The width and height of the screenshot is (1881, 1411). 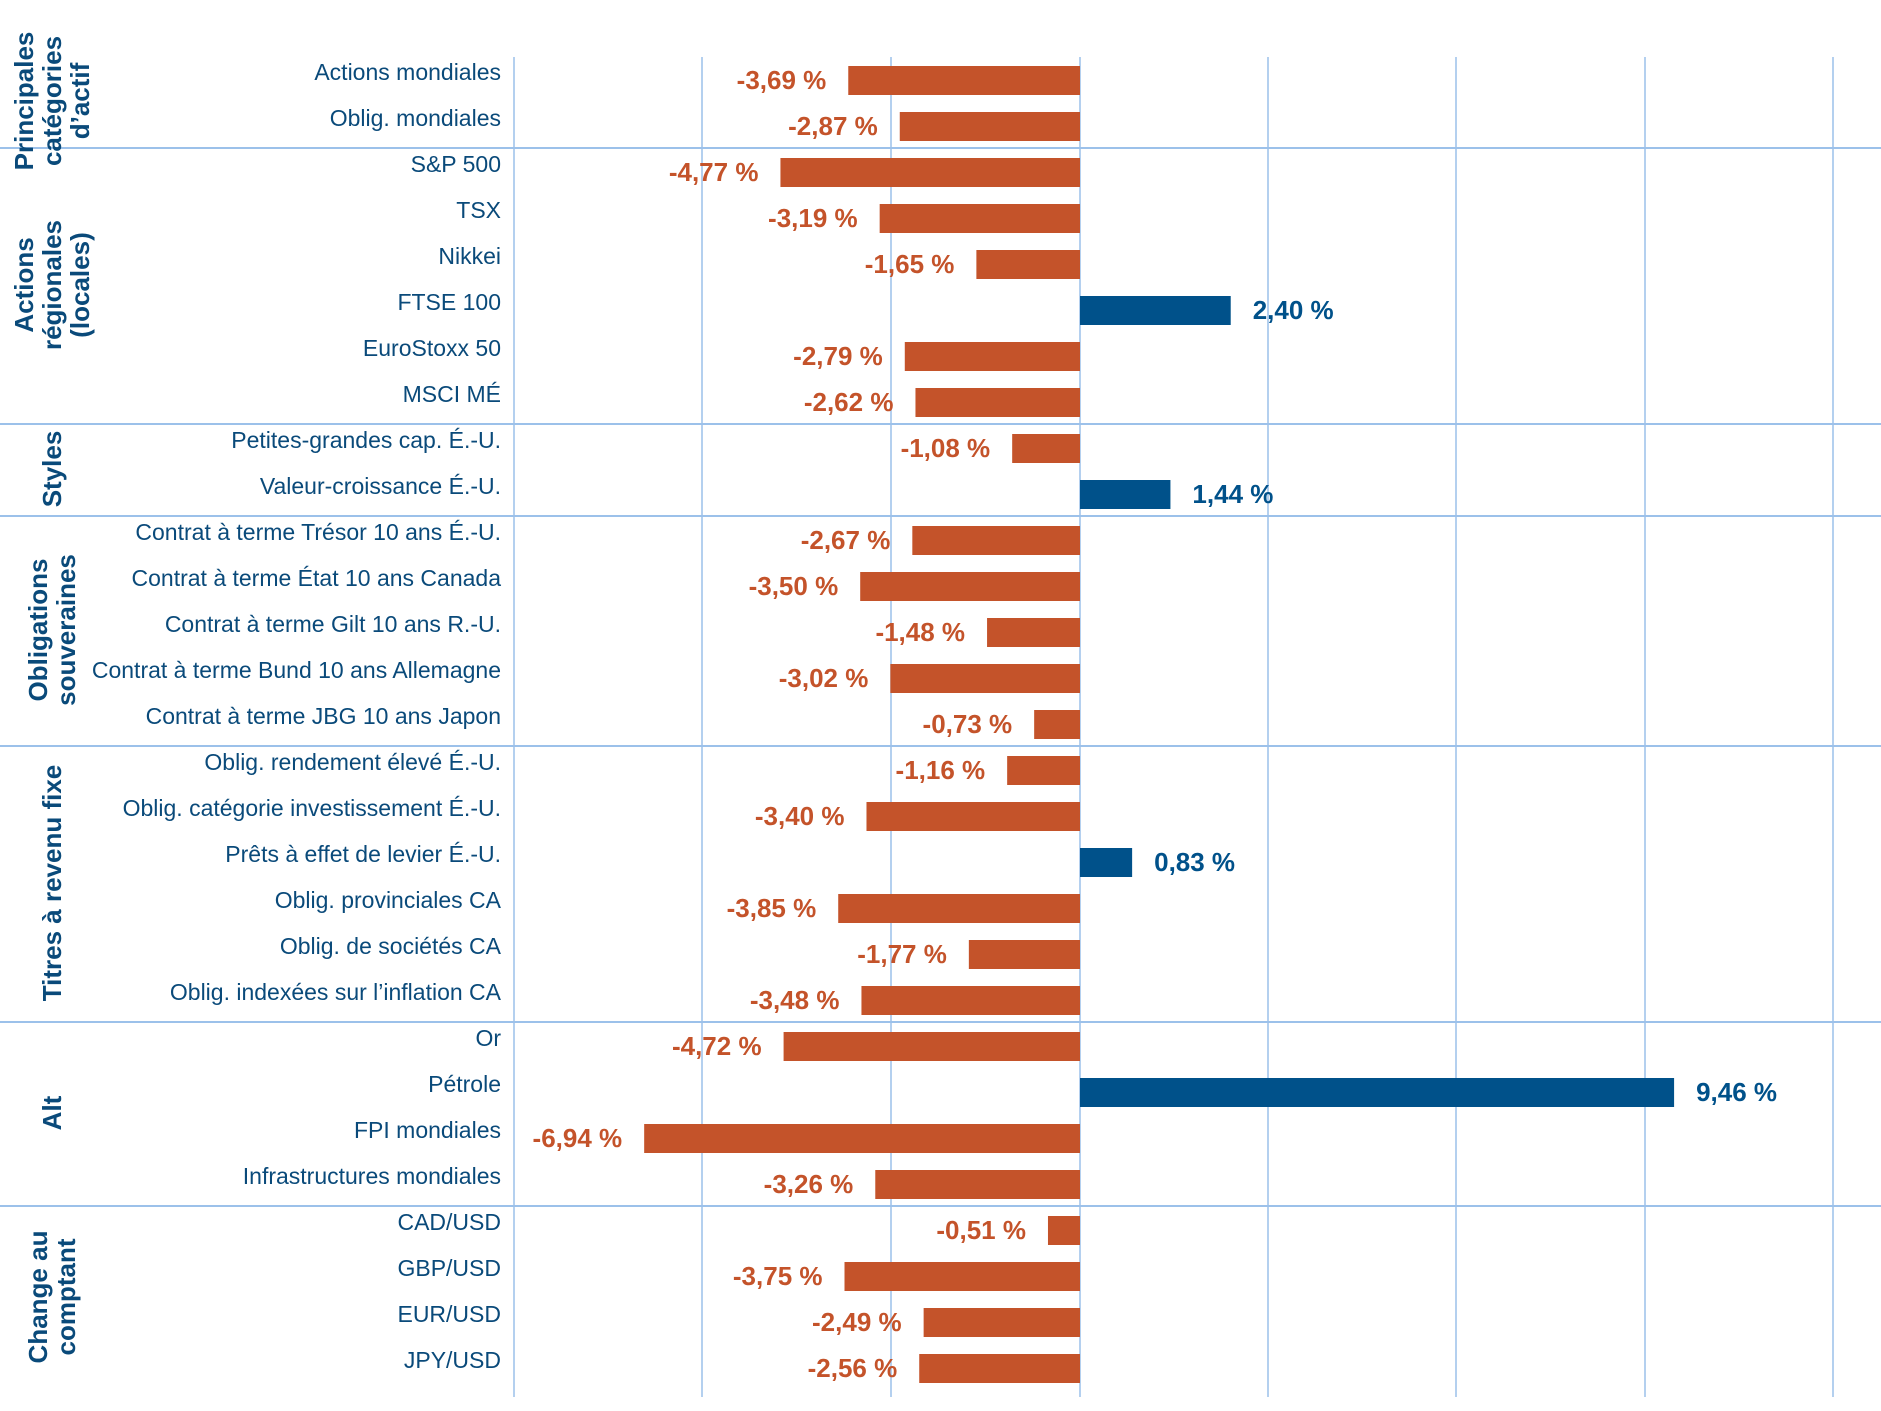 What do you see at coordinates (1232, 494) in the screenshot?
I see `value-label: 1,44 %` at bounding box center [1232, 494].